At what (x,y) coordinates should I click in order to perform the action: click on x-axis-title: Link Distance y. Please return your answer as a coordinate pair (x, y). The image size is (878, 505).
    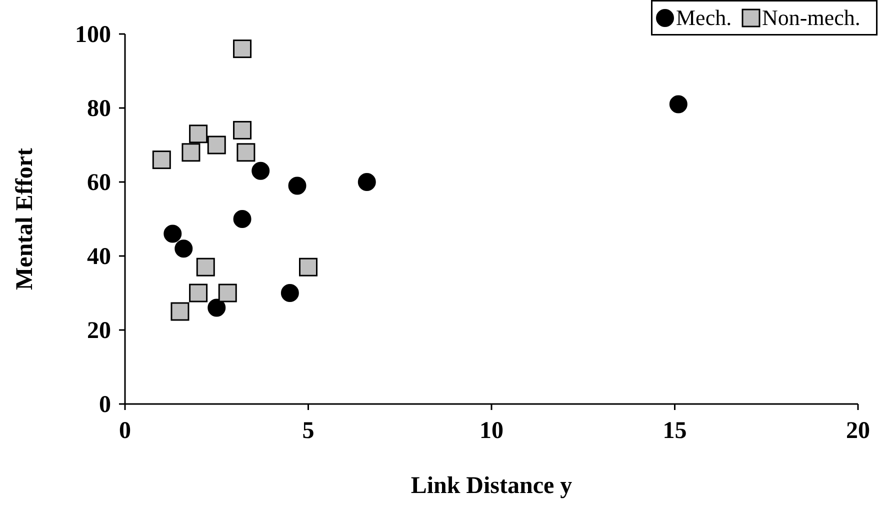
    Looking at the image, I should click on (491, 486).